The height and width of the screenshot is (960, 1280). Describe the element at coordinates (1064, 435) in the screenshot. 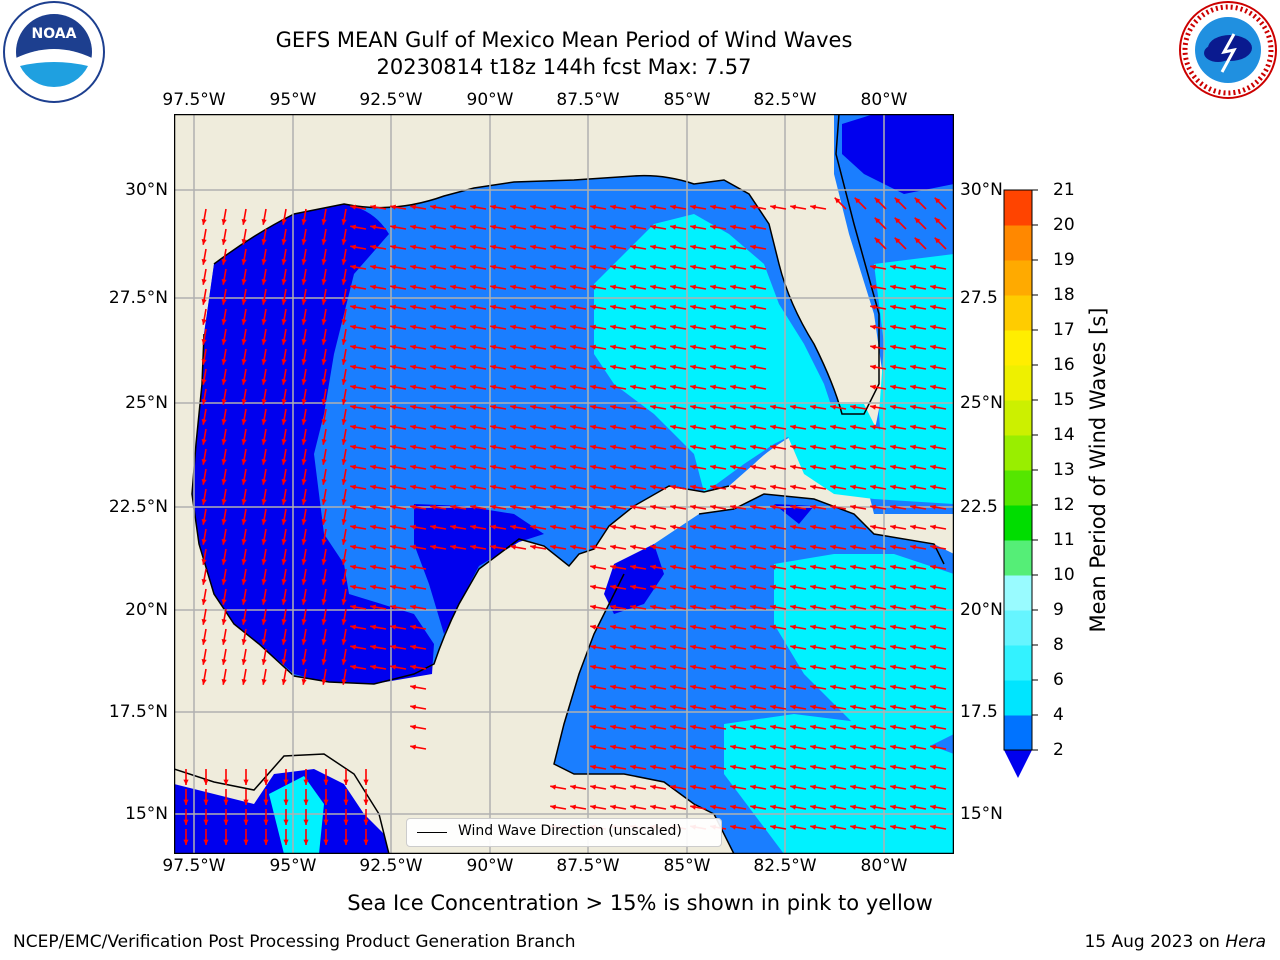

I see `colorbar-tick-label: 14` at that location.